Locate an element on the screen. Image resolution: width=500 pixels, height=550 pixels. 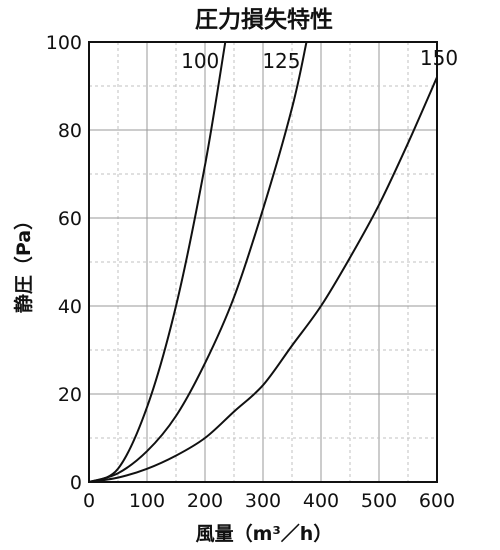
x-tick-label: 600 is located at coordinates (437, 501).